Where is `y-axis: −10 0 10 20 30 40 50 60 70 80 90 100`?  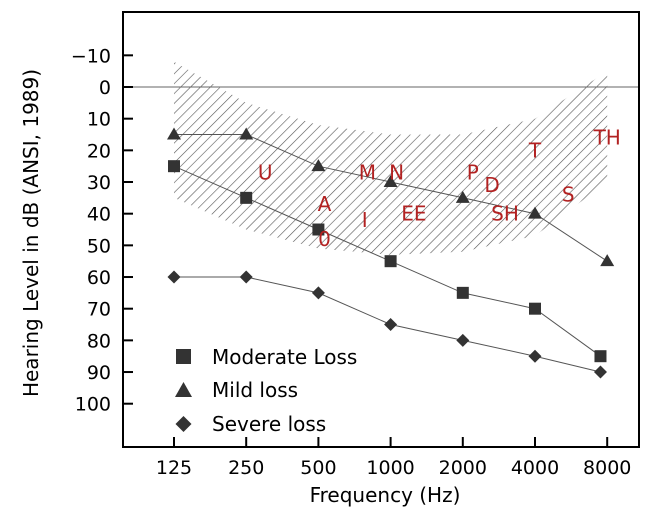
y-axis: −10 0 10 20 30 40 50 60 70 80 90 100 is located at coordinates (102, 230).